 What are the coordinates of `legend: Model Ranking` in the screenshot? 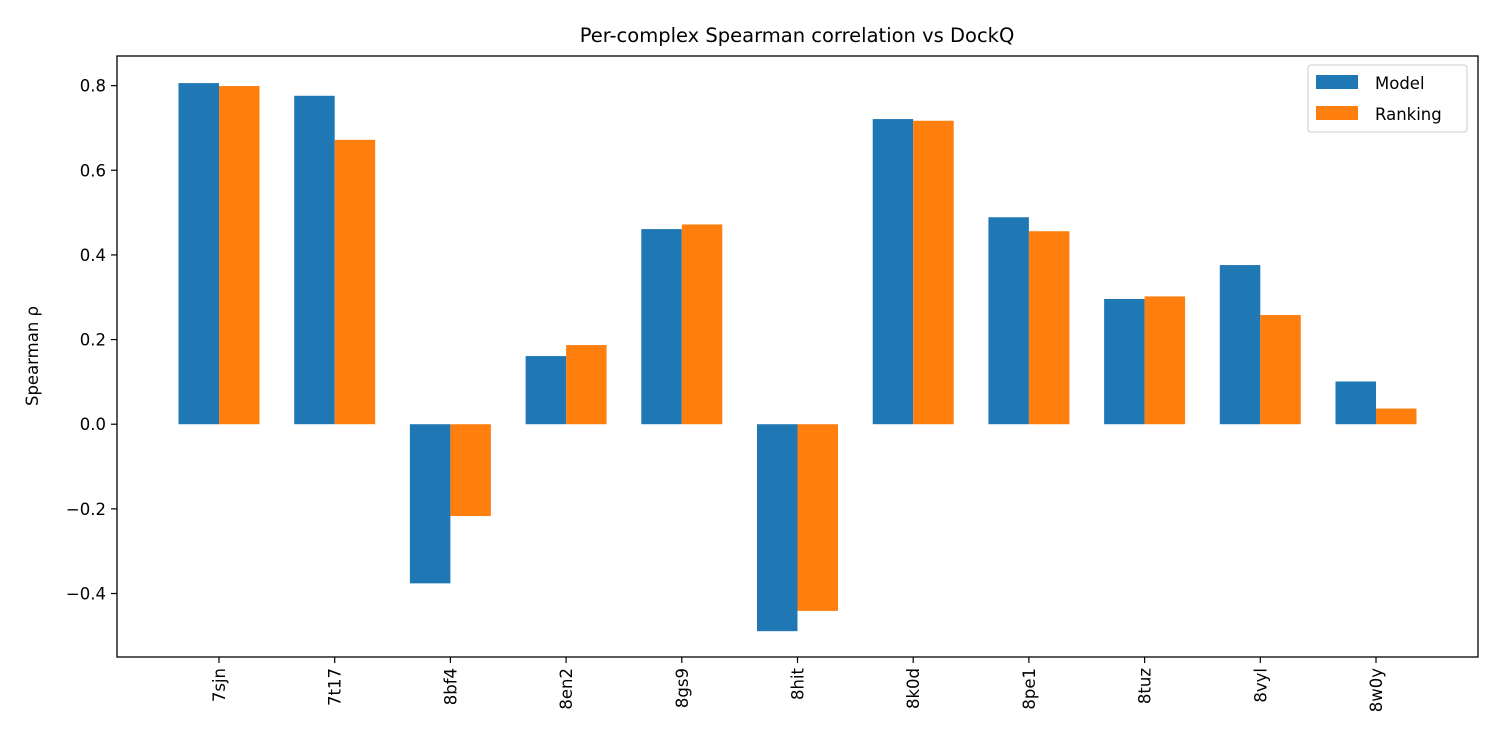 It's located at (1387, 98).